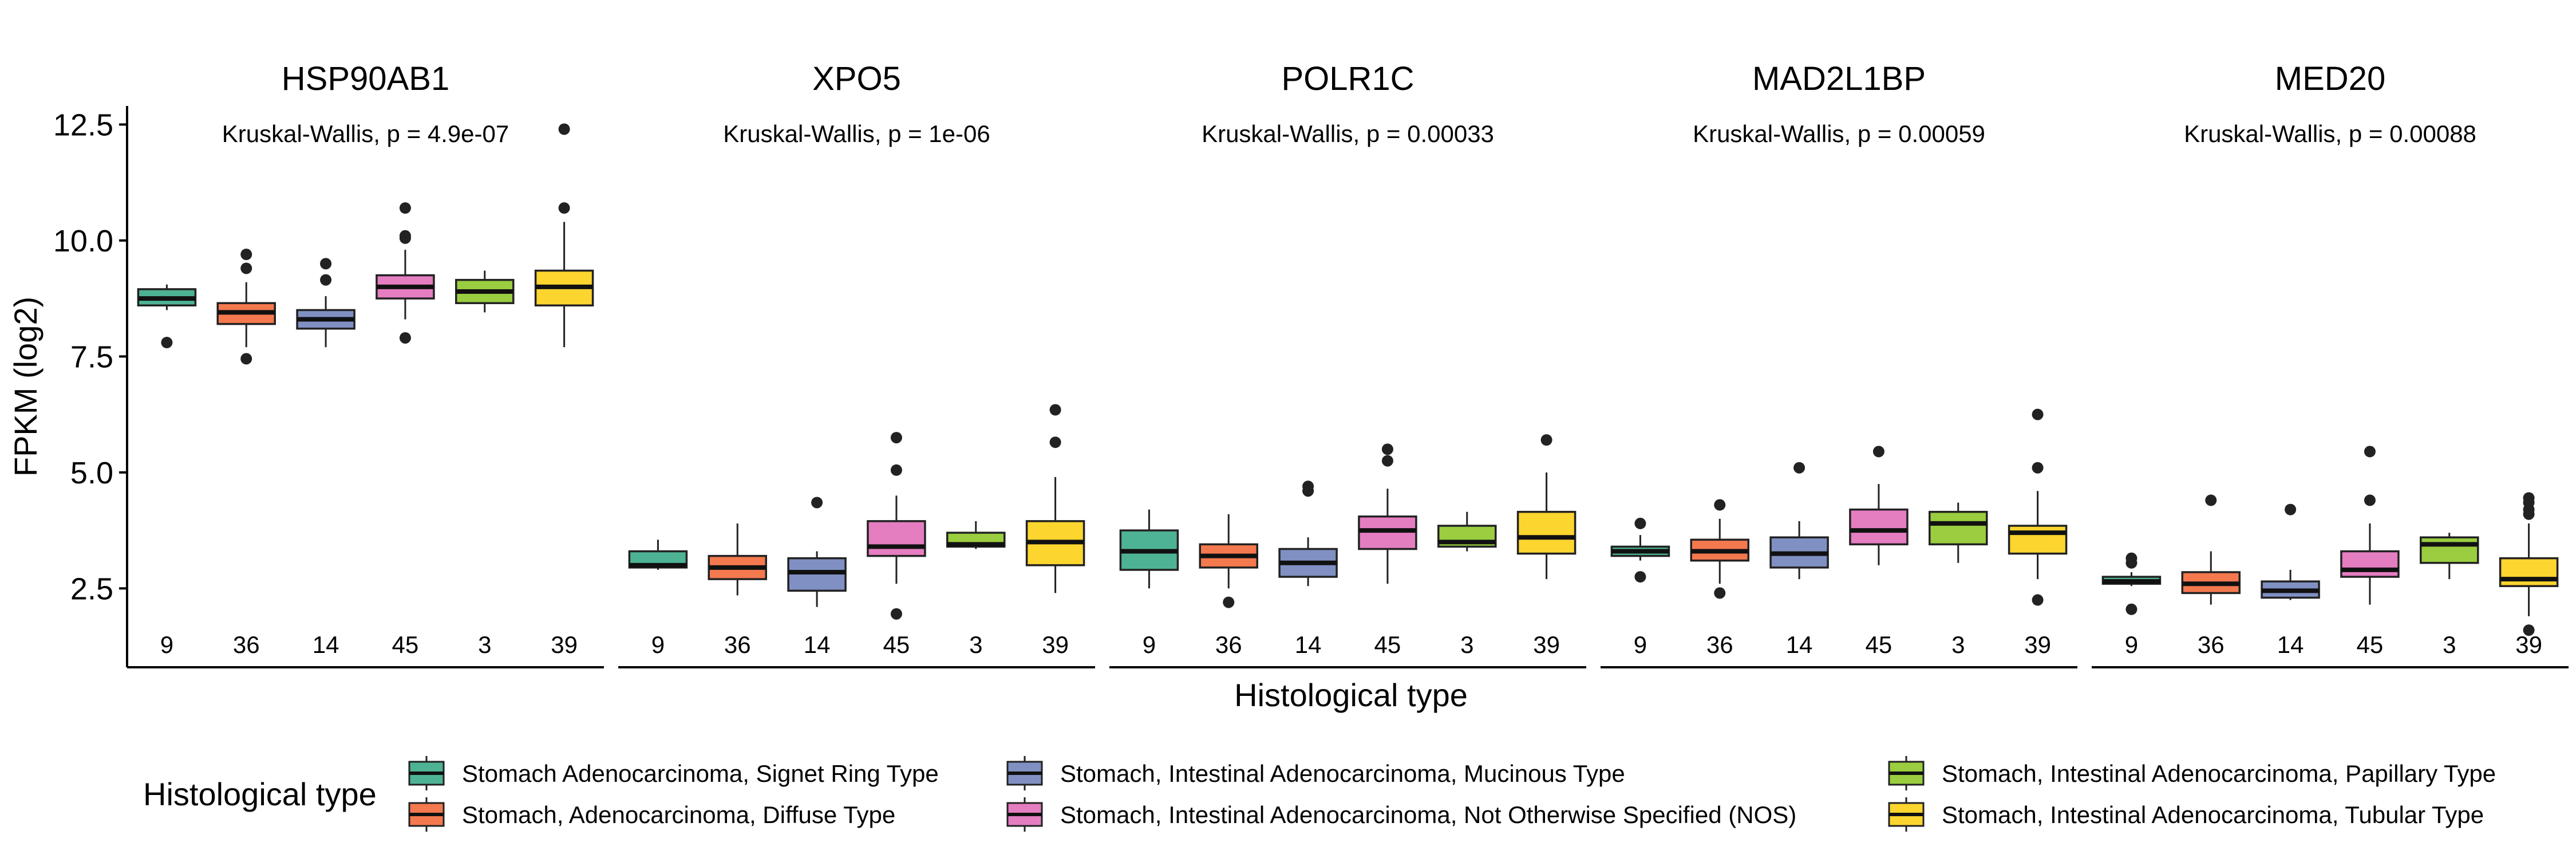 The width and height of the screenshot is (2576, 862). What do you see at coordinates (260, 794) in the screenshot?
I see `legend-title: Histological type` at bounding box center [260, 794].